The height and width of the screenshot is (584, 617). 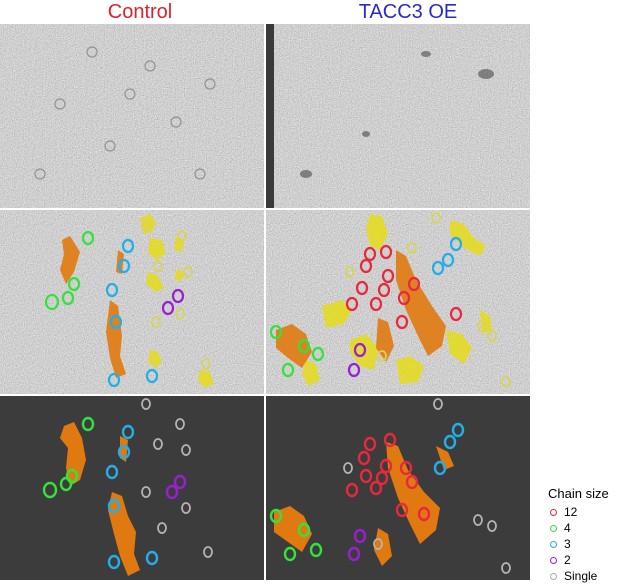 I want to click on tomogram-tacc3-overlay-image, so click(x=398, y=302).